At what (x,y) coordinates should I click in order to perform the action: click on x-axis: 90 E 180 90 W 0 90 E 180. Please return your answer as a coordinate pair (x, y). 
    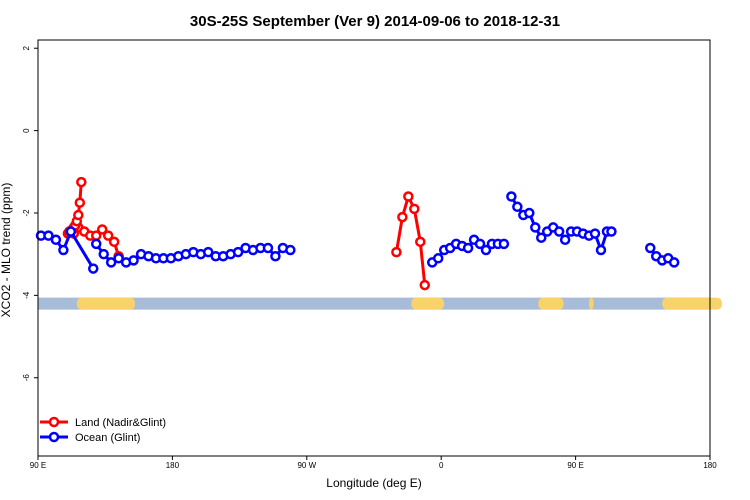
    Looking at the image, I should click on (373, 463).